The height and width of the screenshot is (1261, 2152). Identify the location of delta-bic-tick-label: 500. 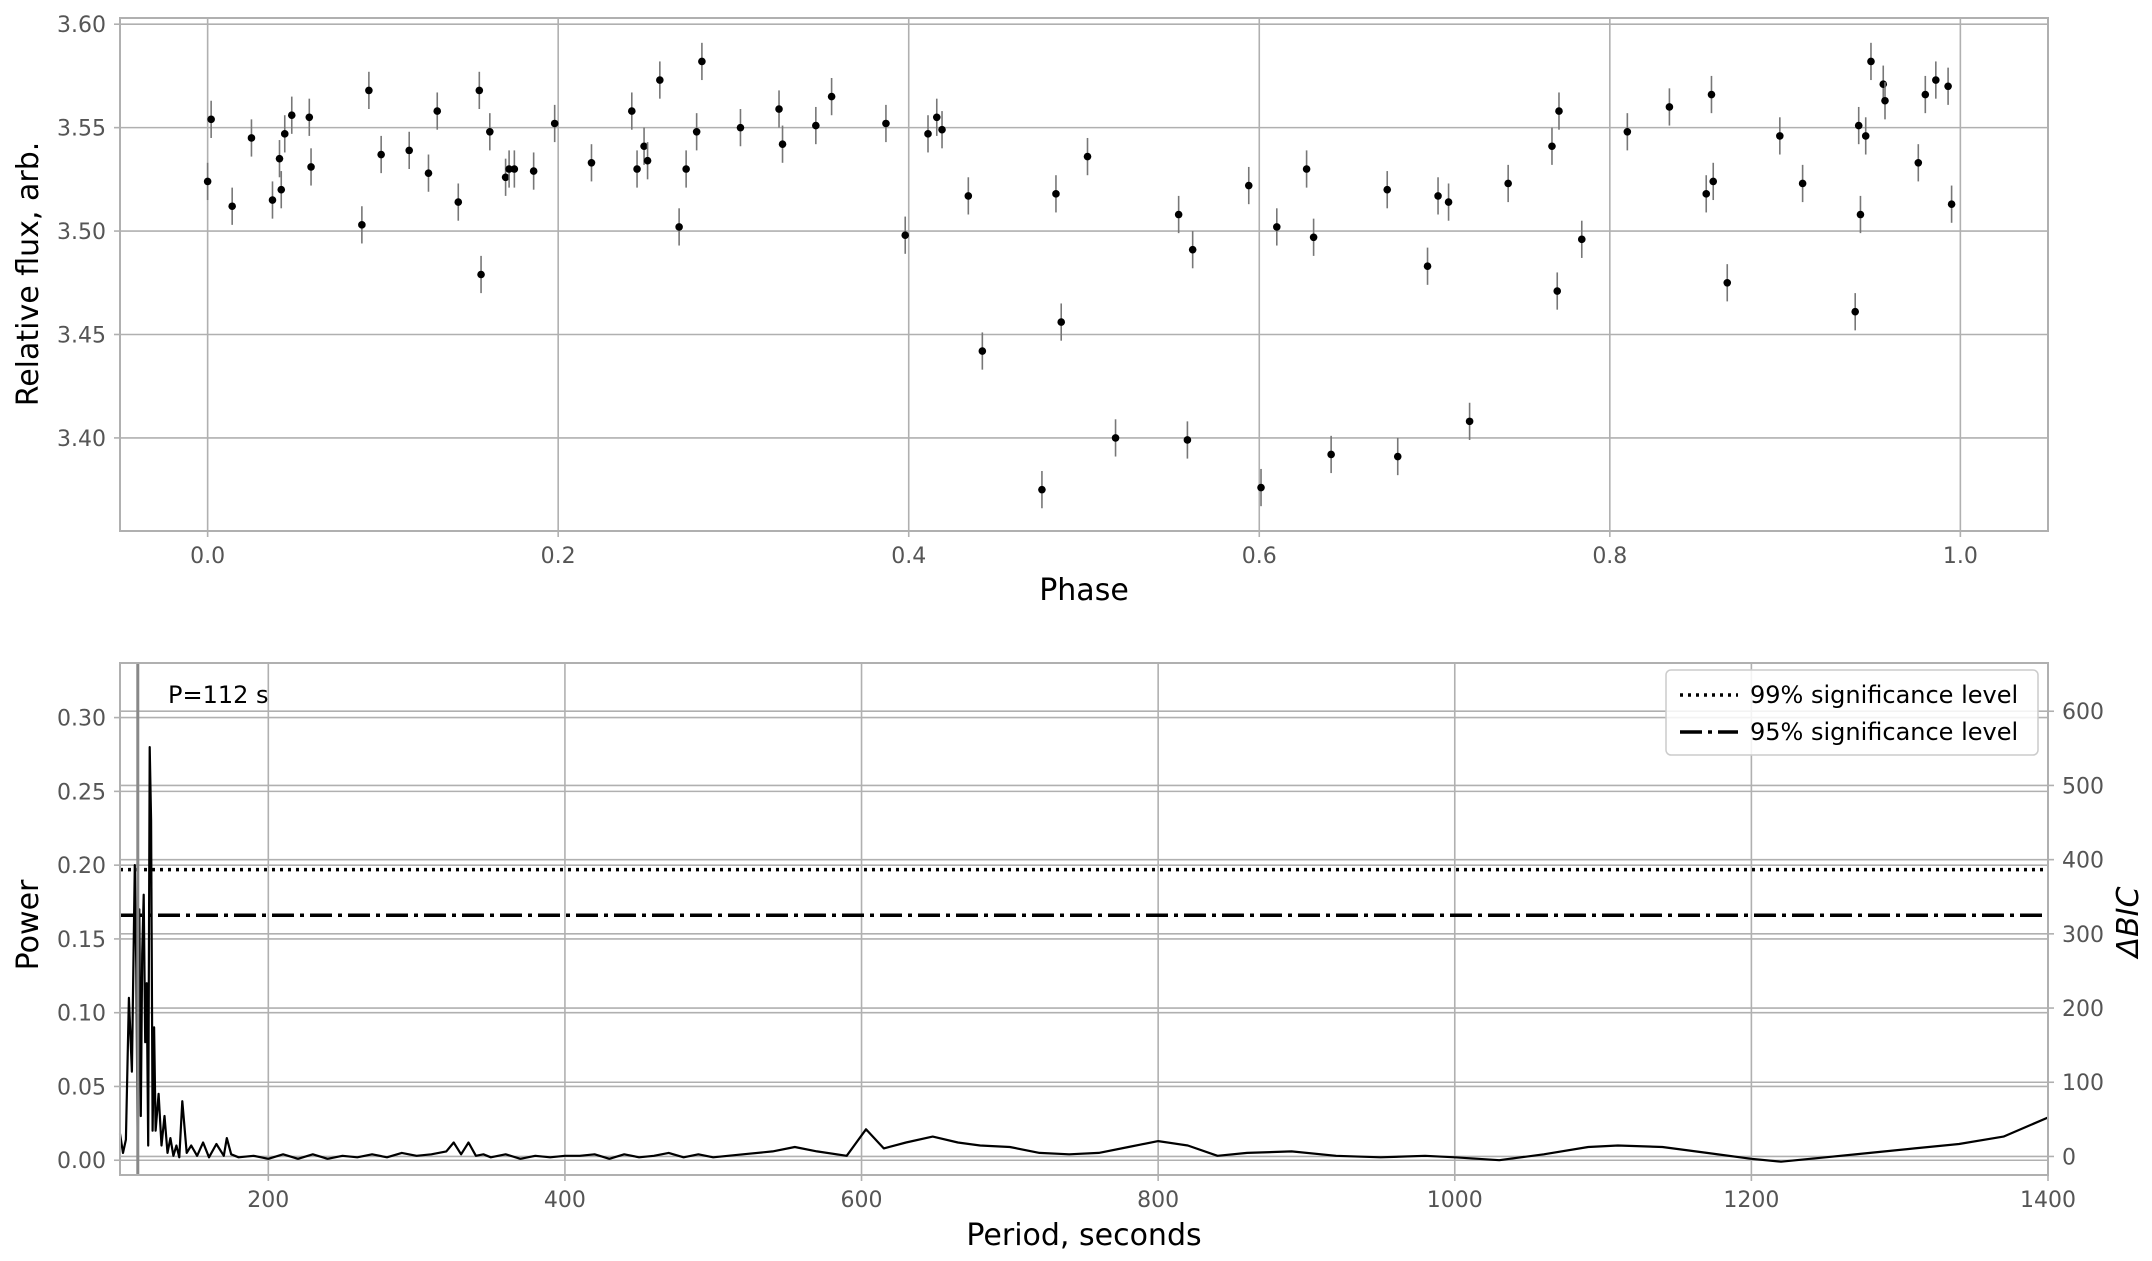
(2083, 786).